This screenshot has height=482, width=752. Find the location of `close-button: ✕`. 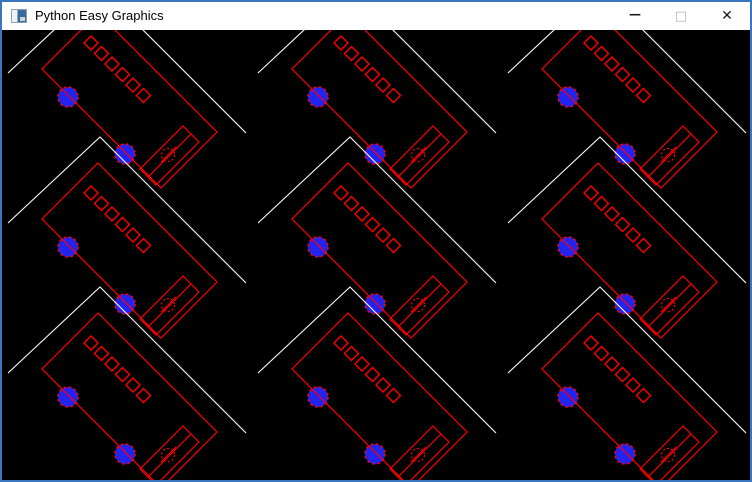

close-button: ✕ is located at coordinates (727, 16).